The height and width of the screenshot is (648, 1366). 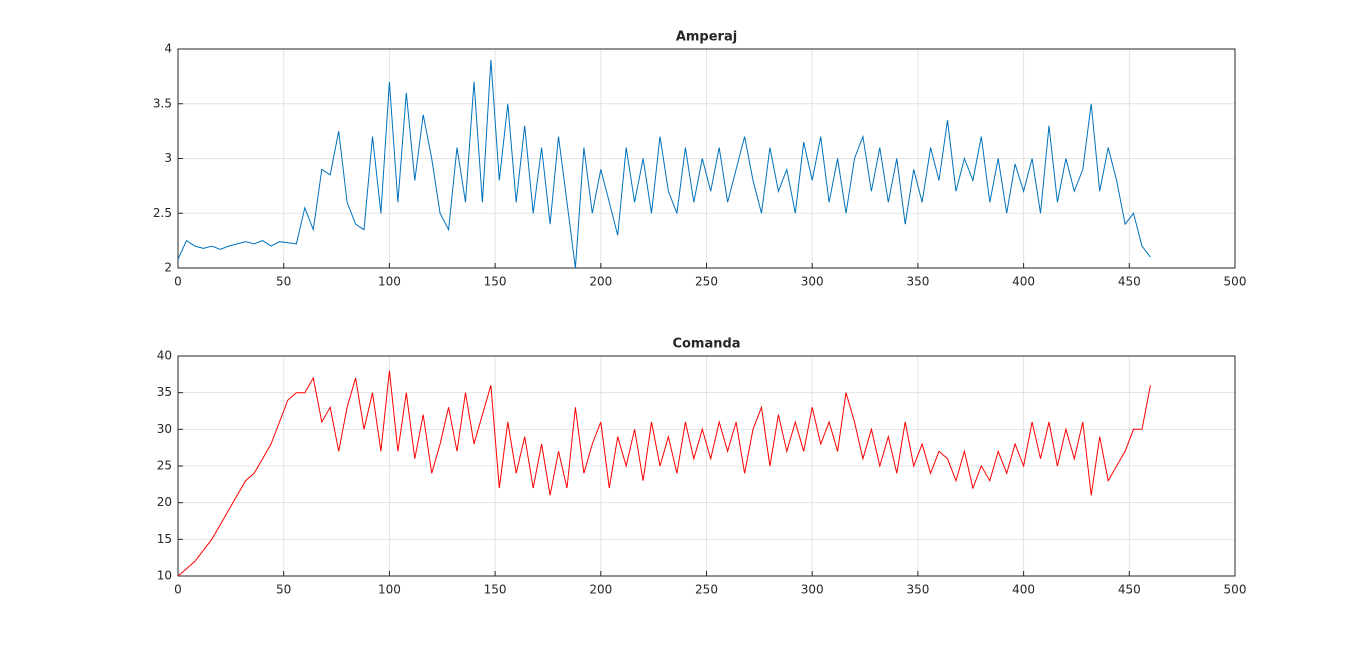 I want to click on y-tick-label: 15, so click(x=164, y=539).